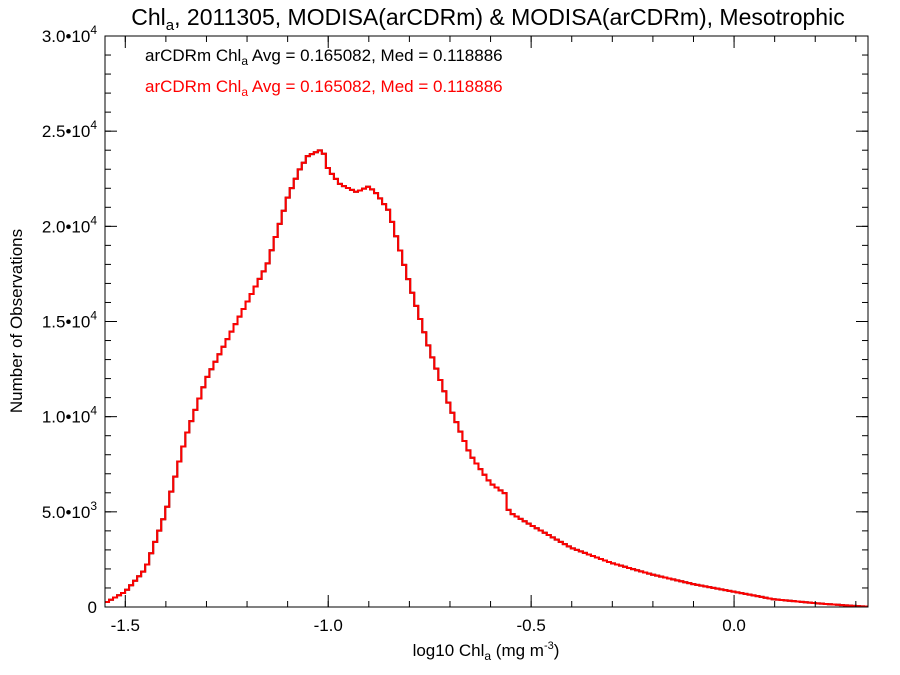 The height and width of the screenshot is (675, 900). Describe the element at coordinates (125, 625) in the screenshot. I see `x-tick-label: -1.5` at that location.